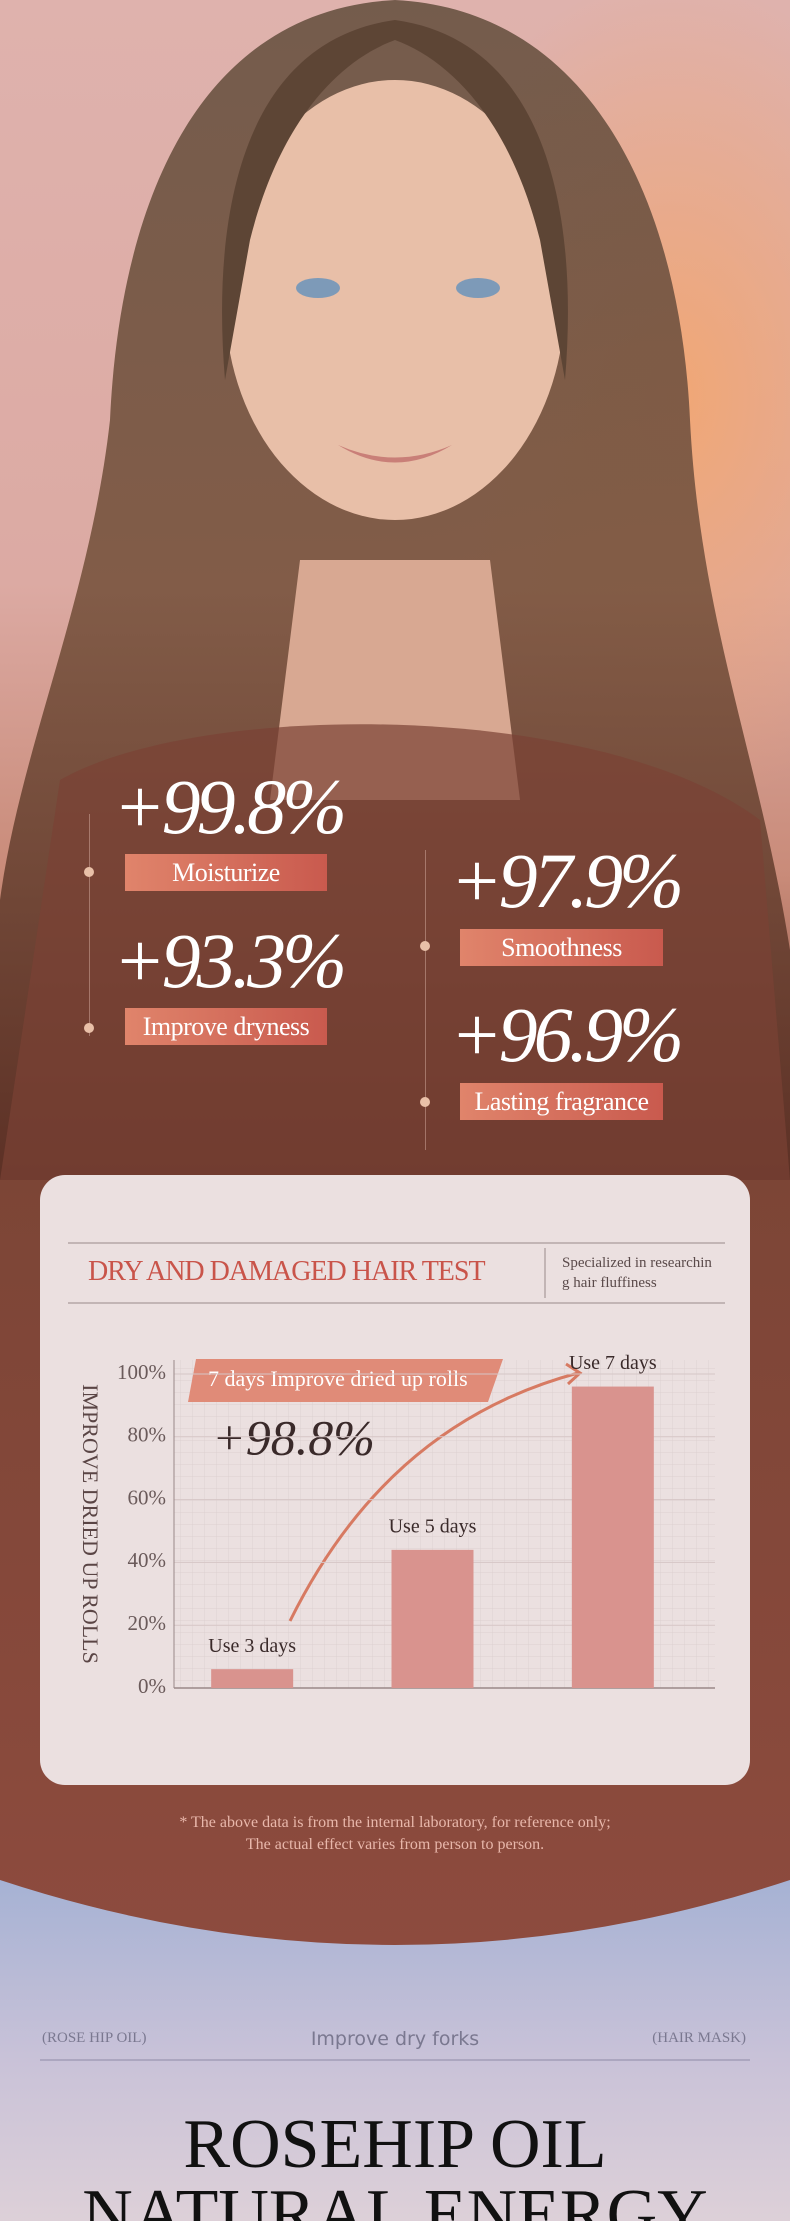 Image resolution: width=790 pixels, height=2221 pixels. What do you see at coordinates (147, 1560) in the screenshot?
I see `y-tick-label: 40%` at bounding box center [147, 1560].